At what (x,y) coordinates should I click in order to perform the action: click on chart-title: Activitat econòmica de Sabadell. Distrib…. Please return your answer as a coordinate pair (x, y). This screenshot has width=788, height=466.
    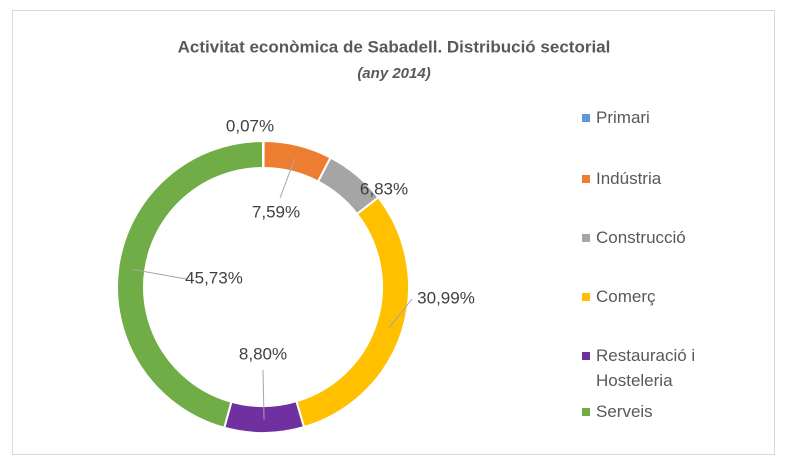
    Looking at the image, I should click on (394, 46).